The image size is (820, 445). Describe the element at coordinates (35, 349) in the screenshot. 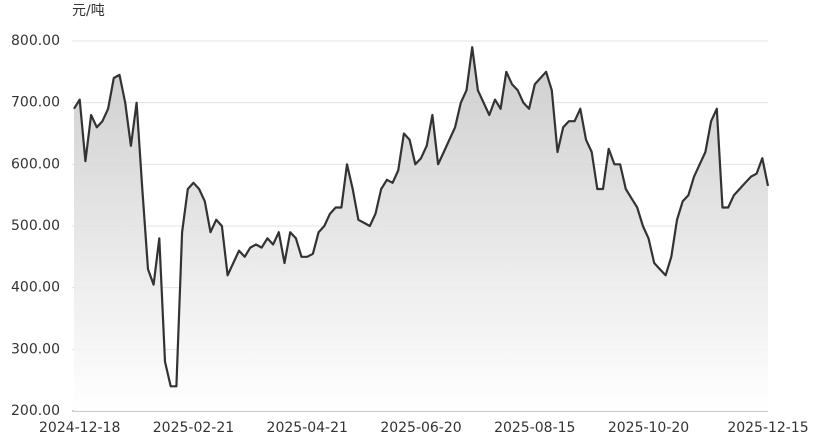

I see `y-tick-label: 300.00` at that location.